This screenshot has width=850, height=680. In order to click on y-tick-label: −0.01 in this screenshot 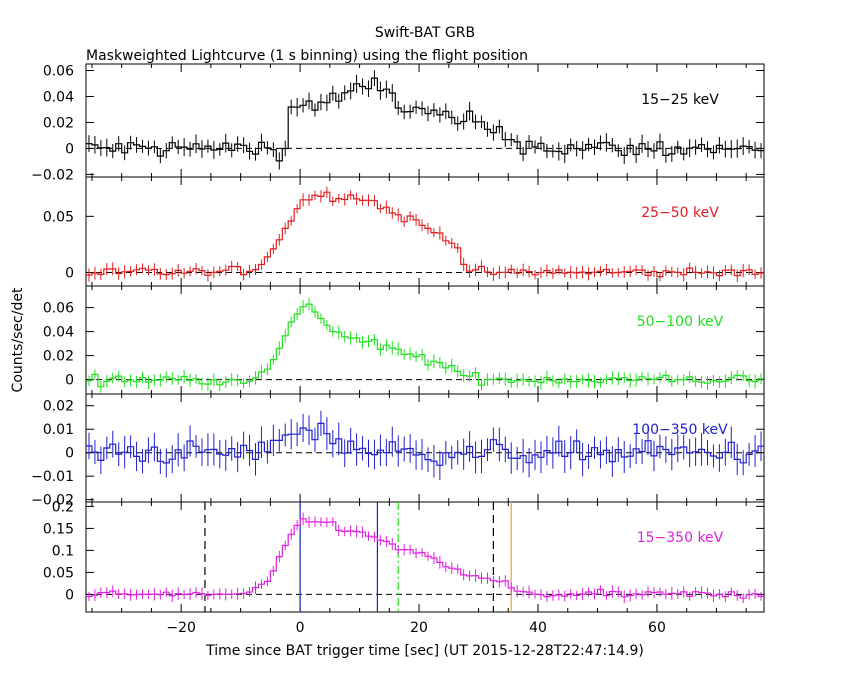, I will do `click(52, 477)`.